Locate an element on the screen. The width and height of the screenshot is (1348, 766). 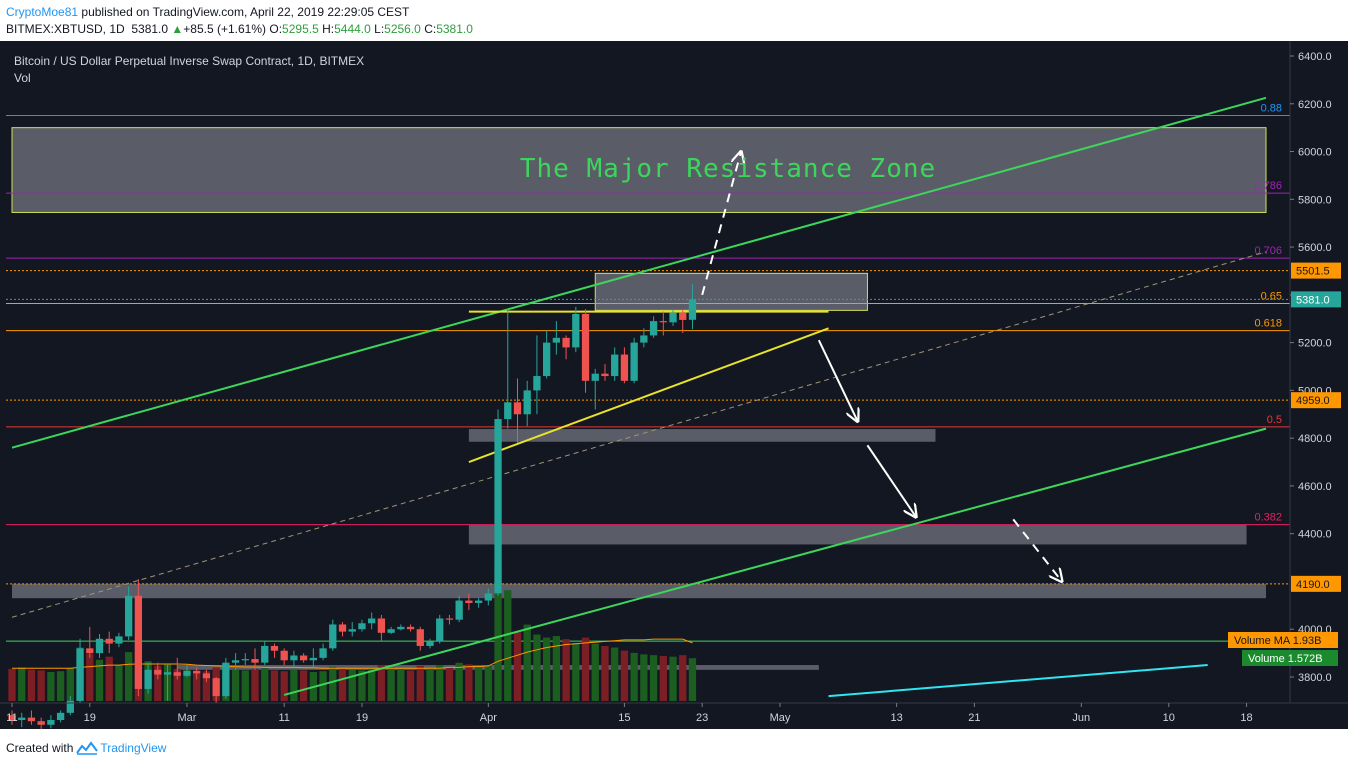
author-link: CryptoMoe81 is located at coordinates (42, 12).